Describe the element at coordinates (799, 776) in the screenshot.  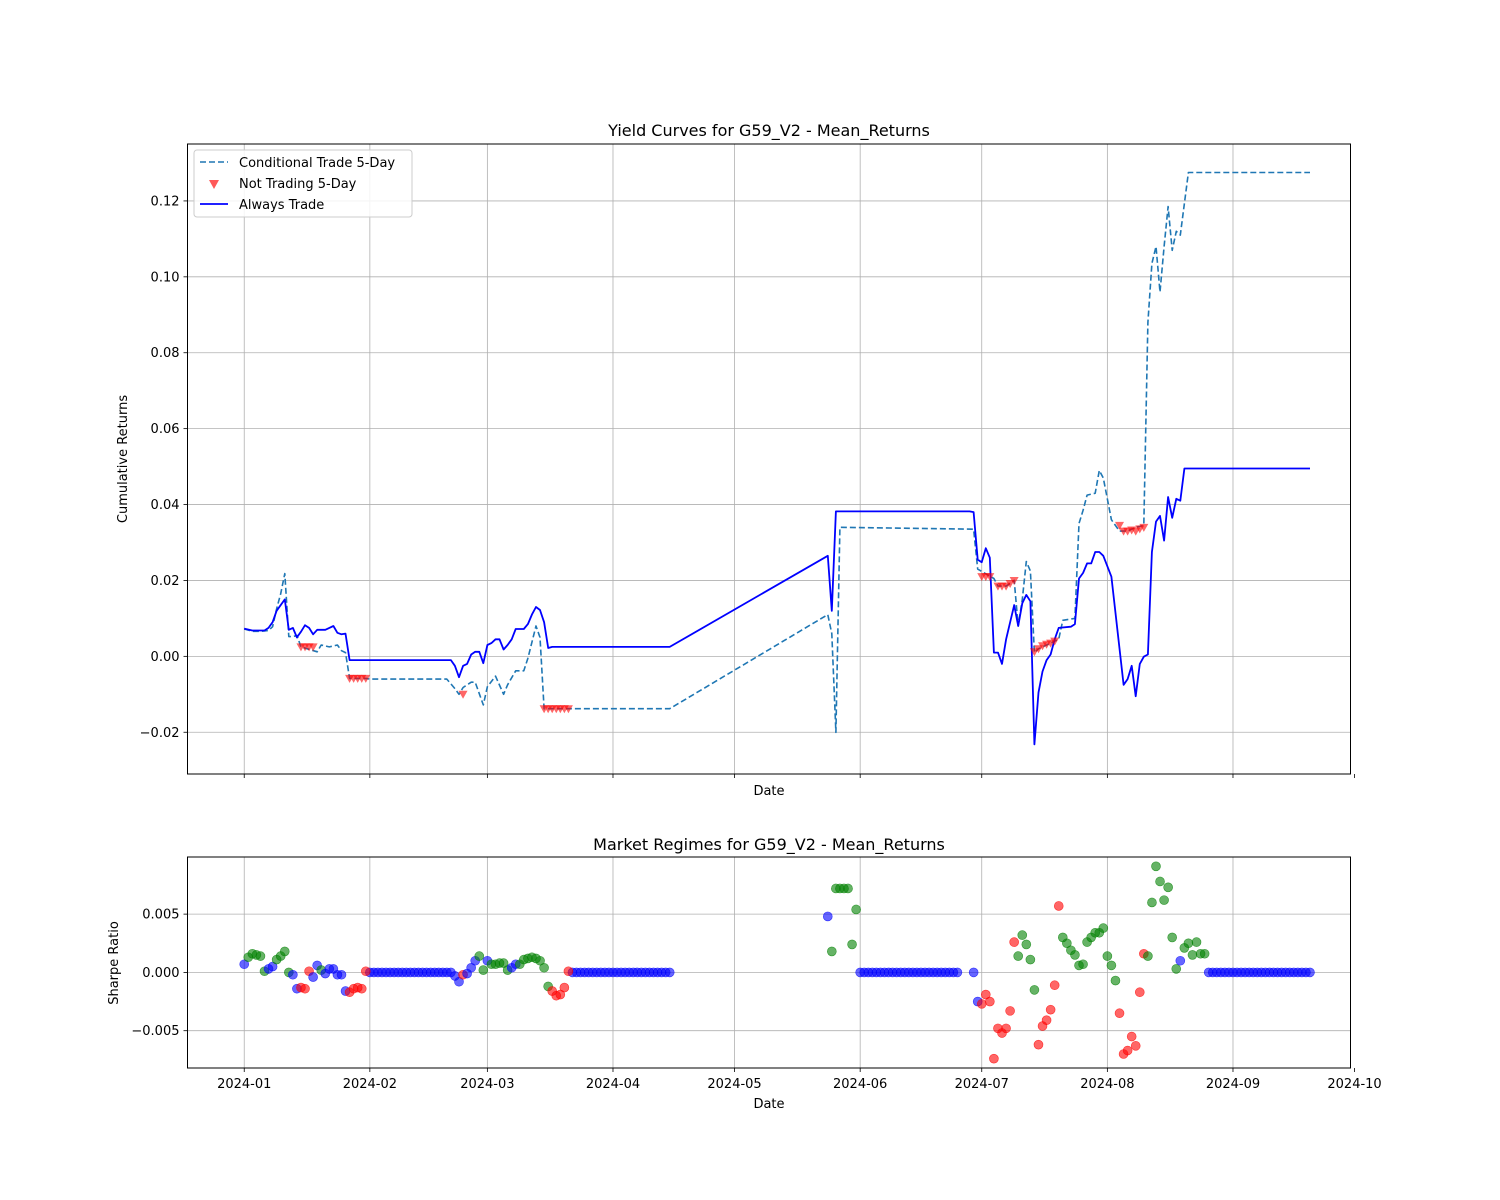
I see `top-x-axis-ticks` at that location.